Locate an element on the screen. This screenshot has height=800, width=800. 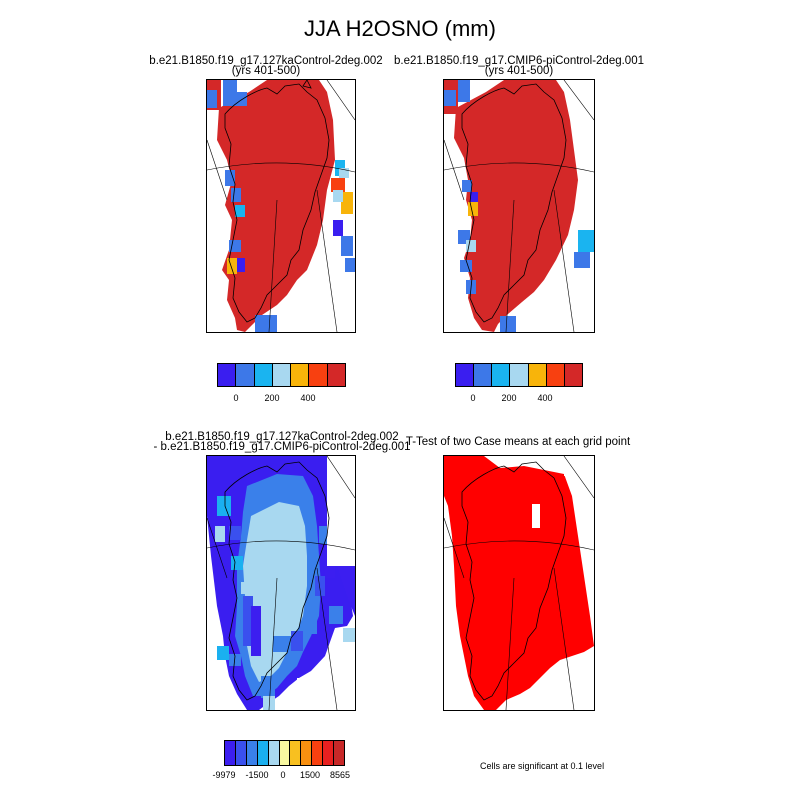
colorbar-piControl is located at coordinates (519, 375).